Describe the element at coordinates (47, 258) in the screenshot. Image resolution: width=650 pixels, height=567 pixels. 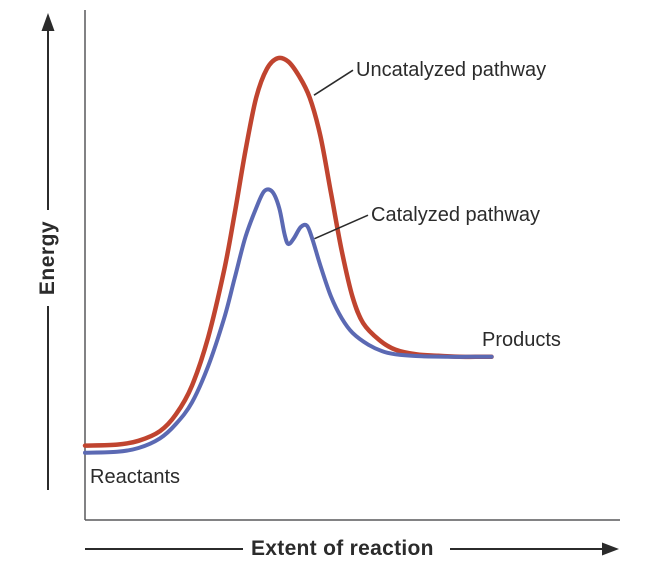
I see `energy-axis-label: Energy` at that location.